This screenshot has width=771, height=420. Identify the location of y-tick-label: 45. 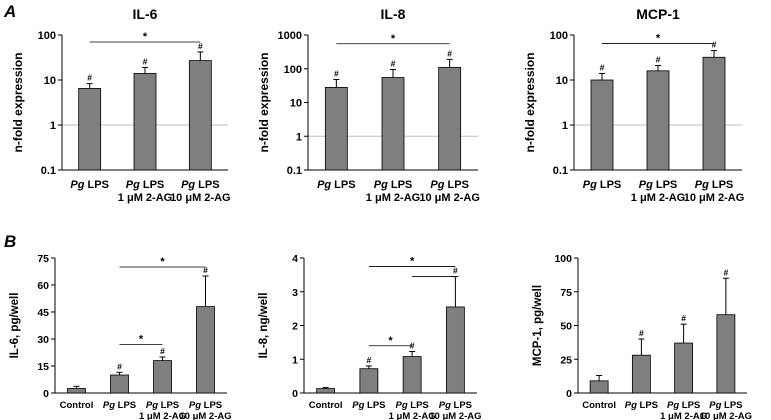
(43, 313).